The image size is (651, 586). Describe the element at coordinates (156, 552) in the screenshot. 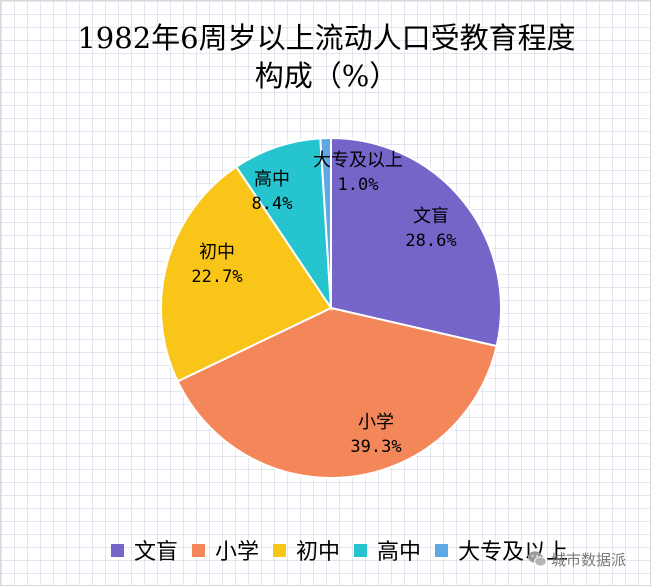

I see `legend-label-1: 文盲` at that location.